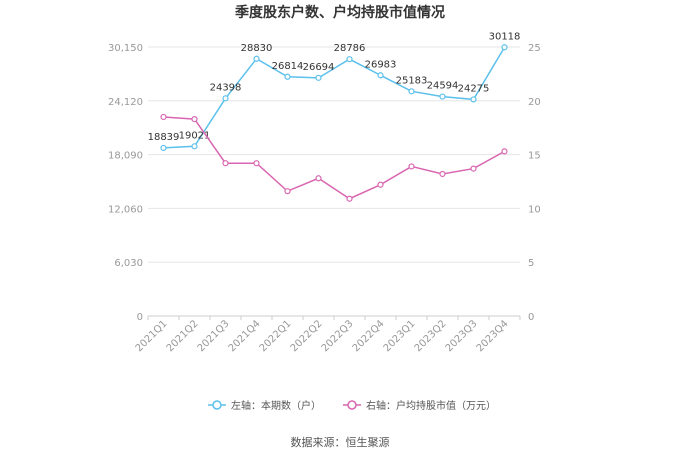 The image size is (680, 460). I want to click on x-tick-label: 2022Q2, so click(307, 336).